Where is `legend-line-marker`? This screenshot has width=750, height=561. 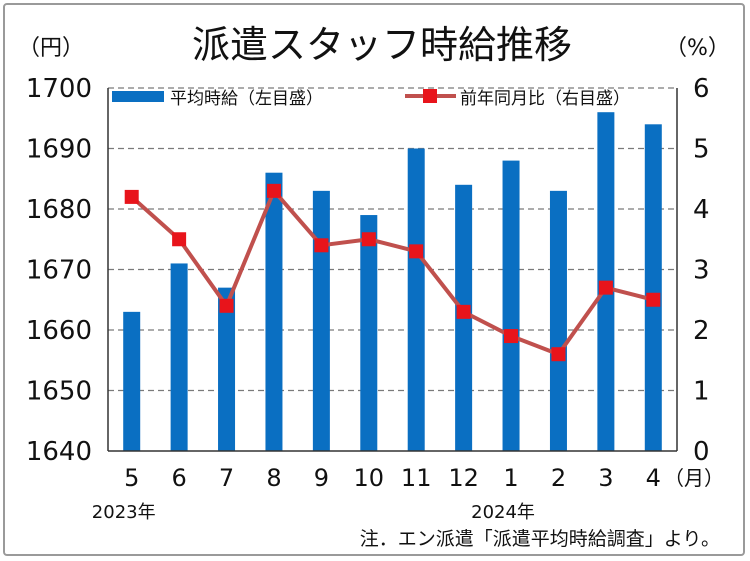 legend-line-marker is located at coordinates (430, 96).